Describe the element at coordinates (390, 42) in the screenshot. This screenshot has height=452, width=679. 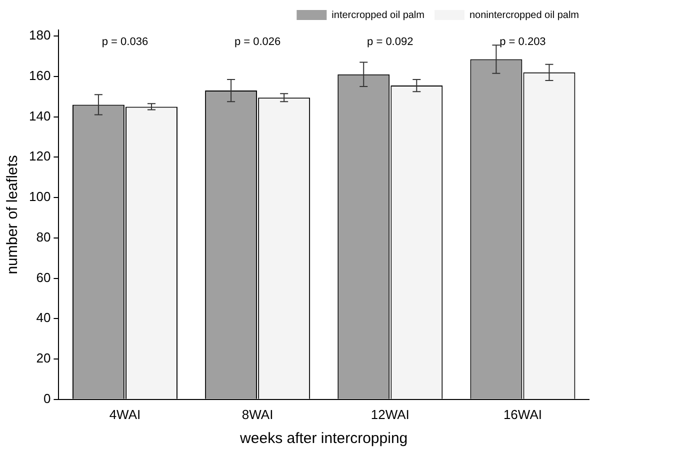
I see `annotation: p = 0.092` at that location.